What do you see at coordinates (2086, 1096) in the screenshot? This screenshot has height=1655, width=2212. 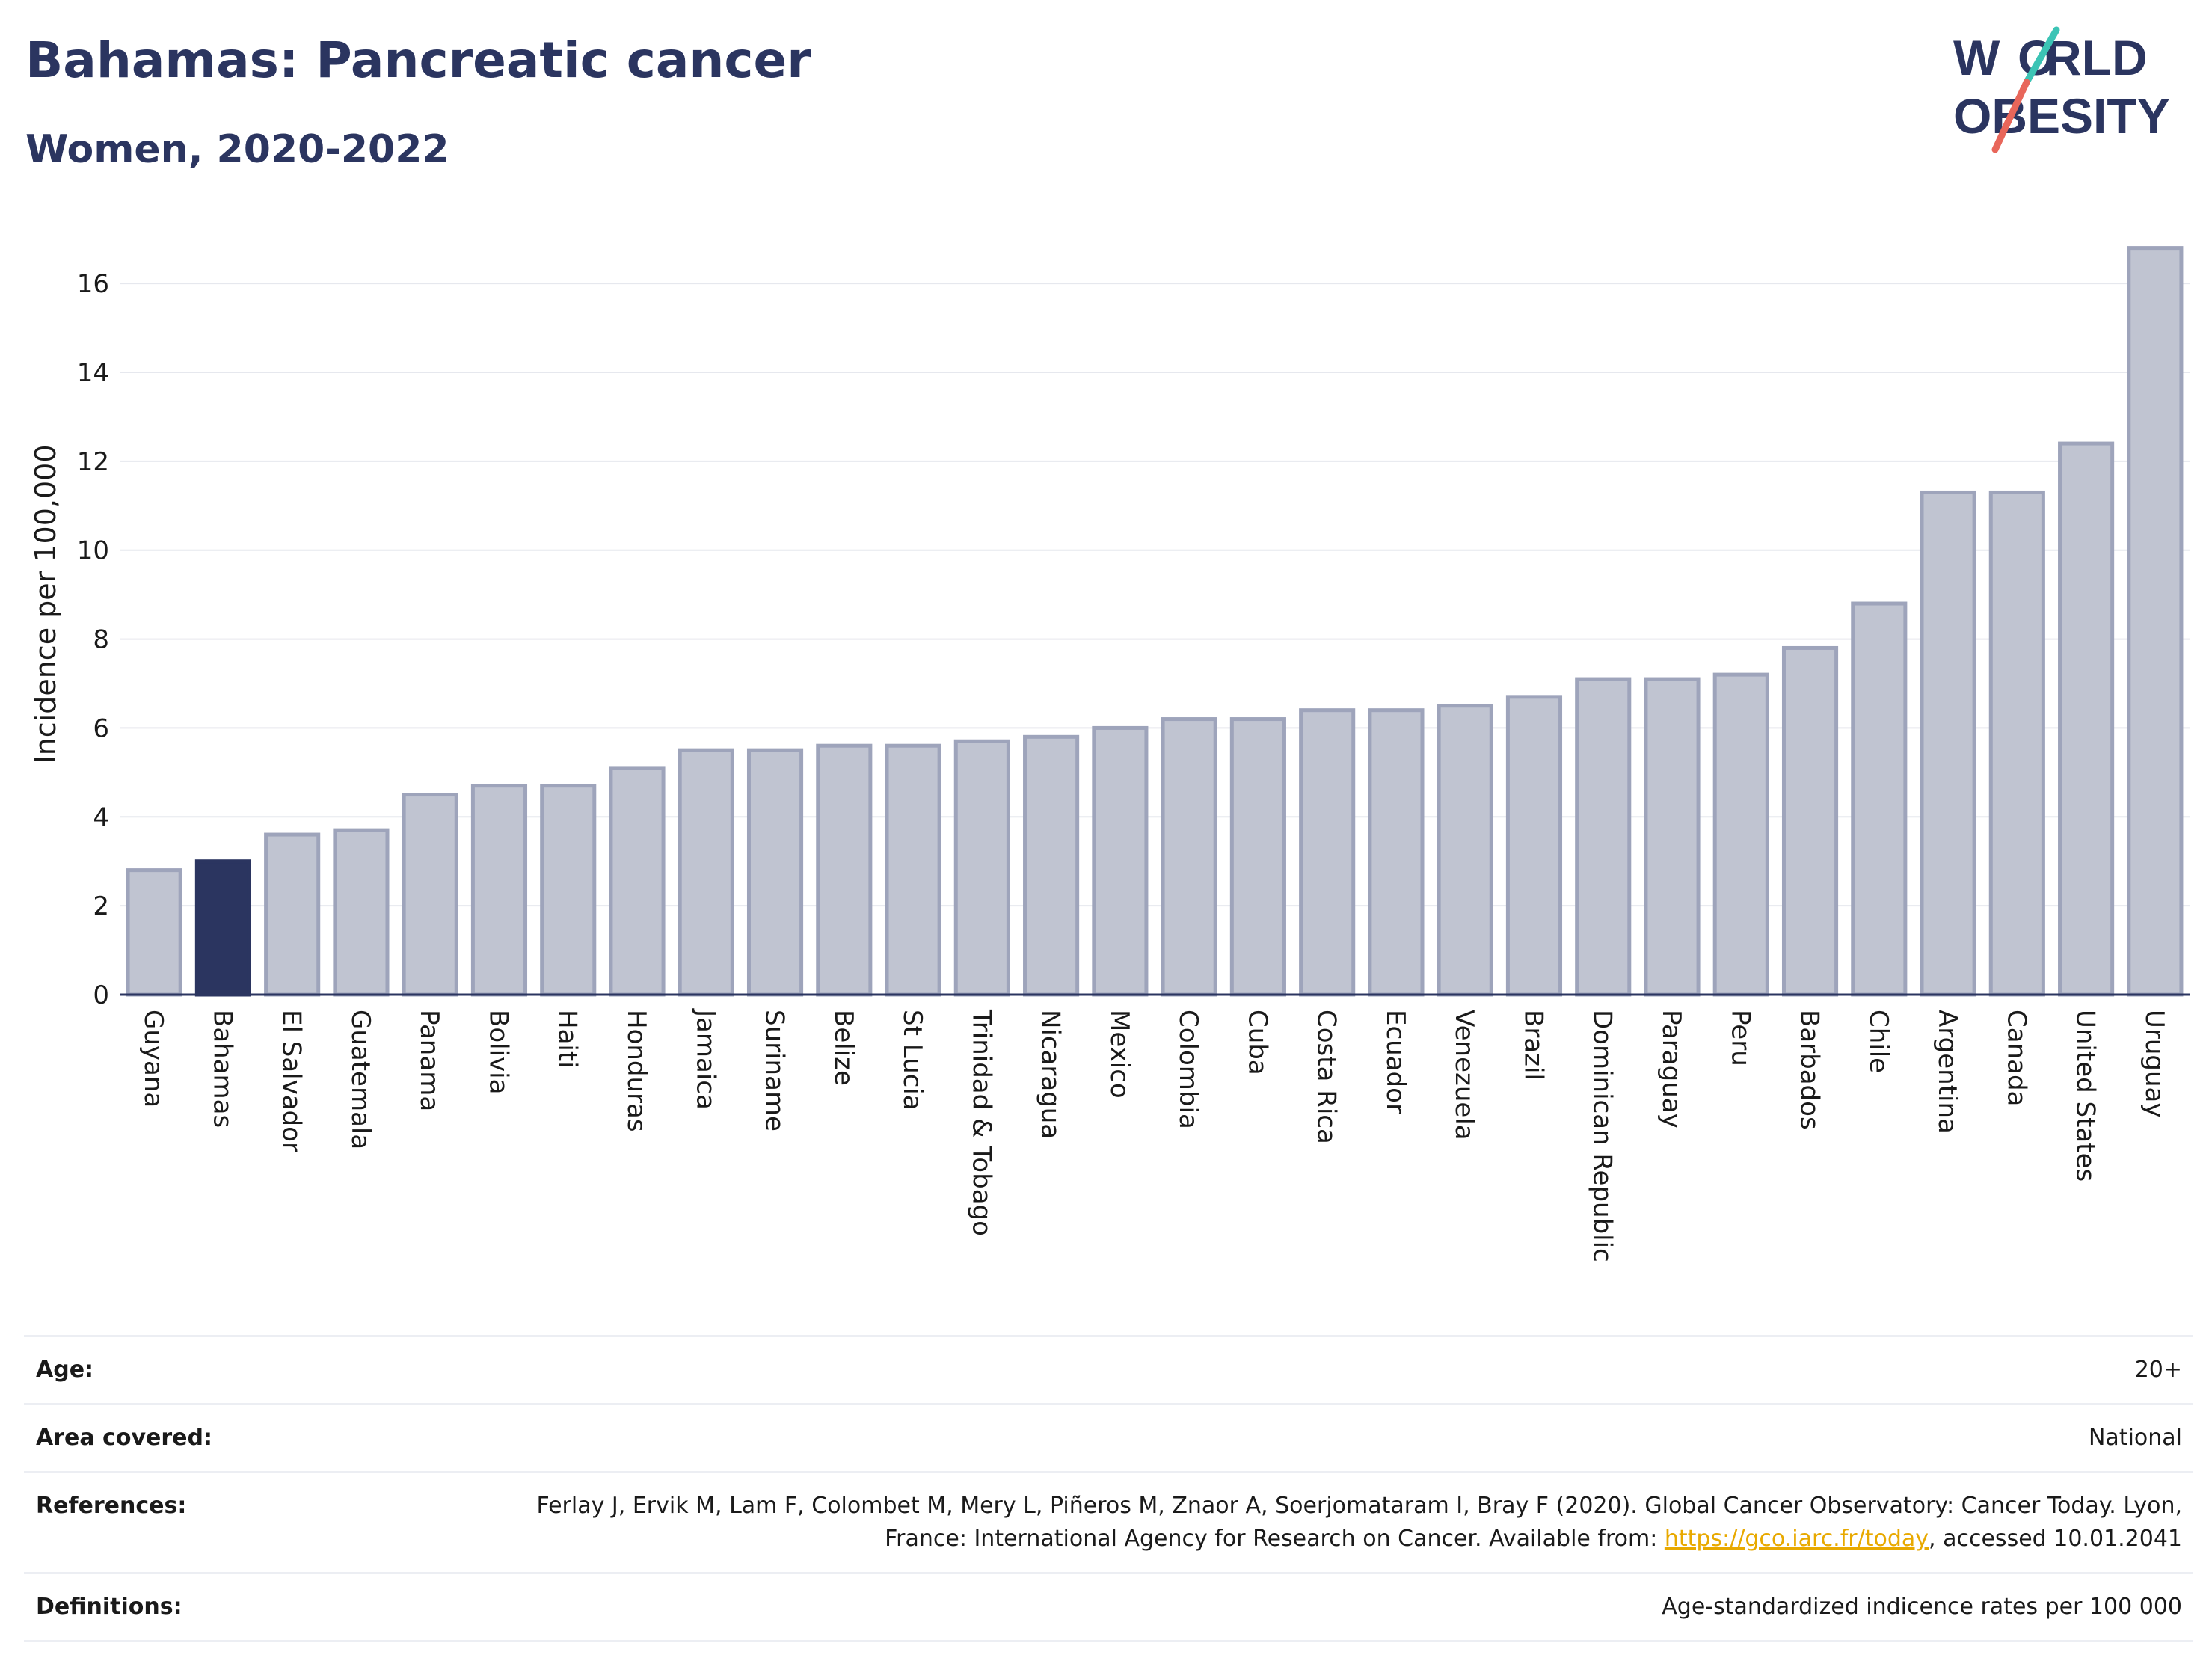 I see `x-tick-label: United States` at bounding box center [2086, 1096].